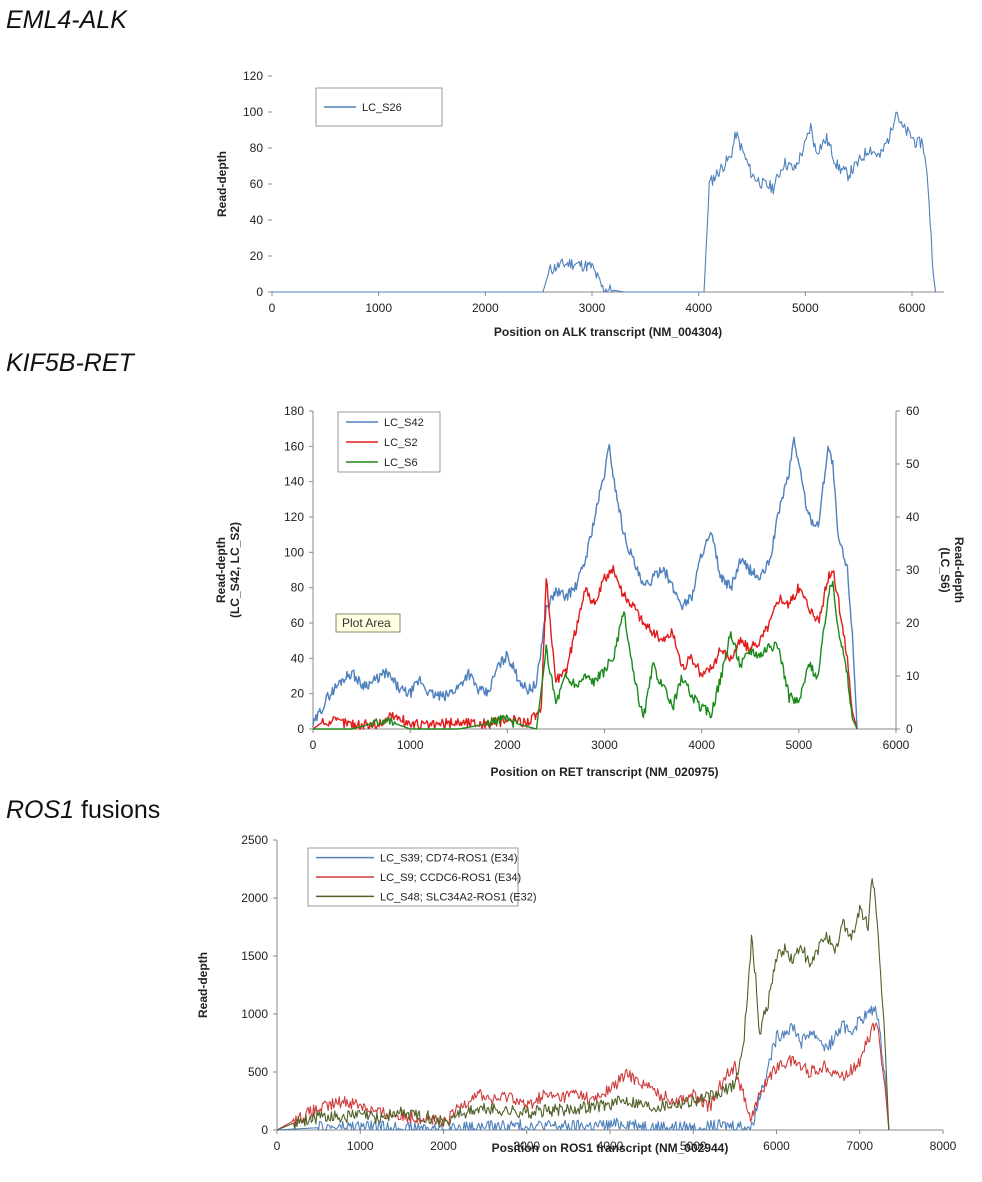  What do you see at coordinates (254, 956) in the screenshot?
I see `y-tick-label: 1500` at bounding box center [254, 956].